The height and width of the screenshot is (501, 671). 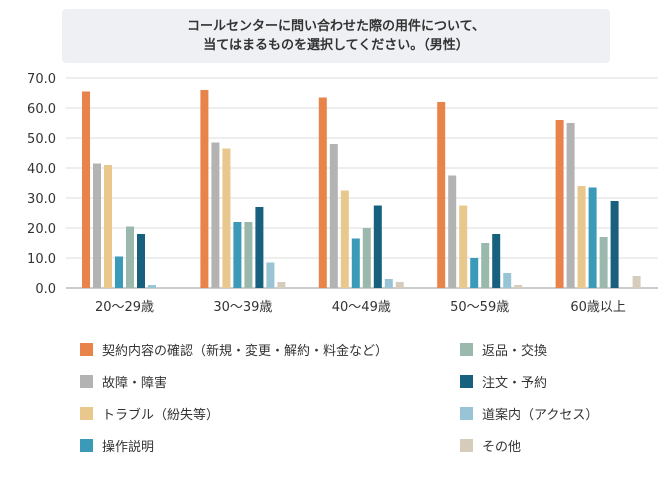 What do you see at coordinates (598, 307) in the screenshot?
I see `x-category-label: 60歳以上` at bounding box center [598, 307].